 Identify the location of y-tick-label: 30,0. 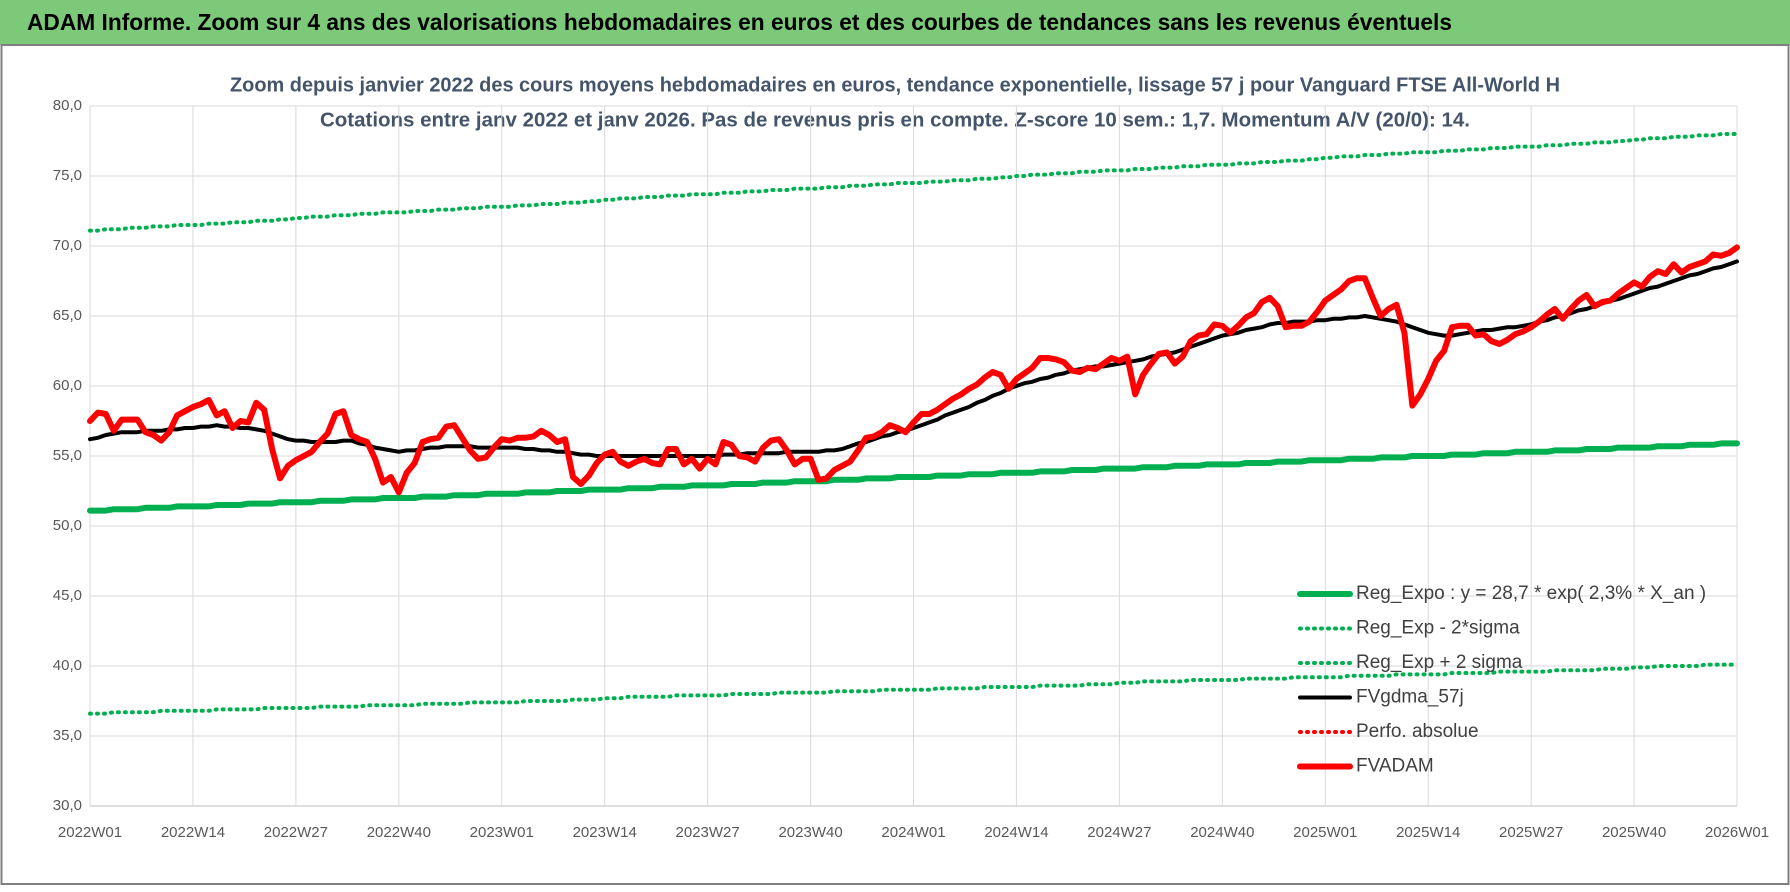
(67, 805).